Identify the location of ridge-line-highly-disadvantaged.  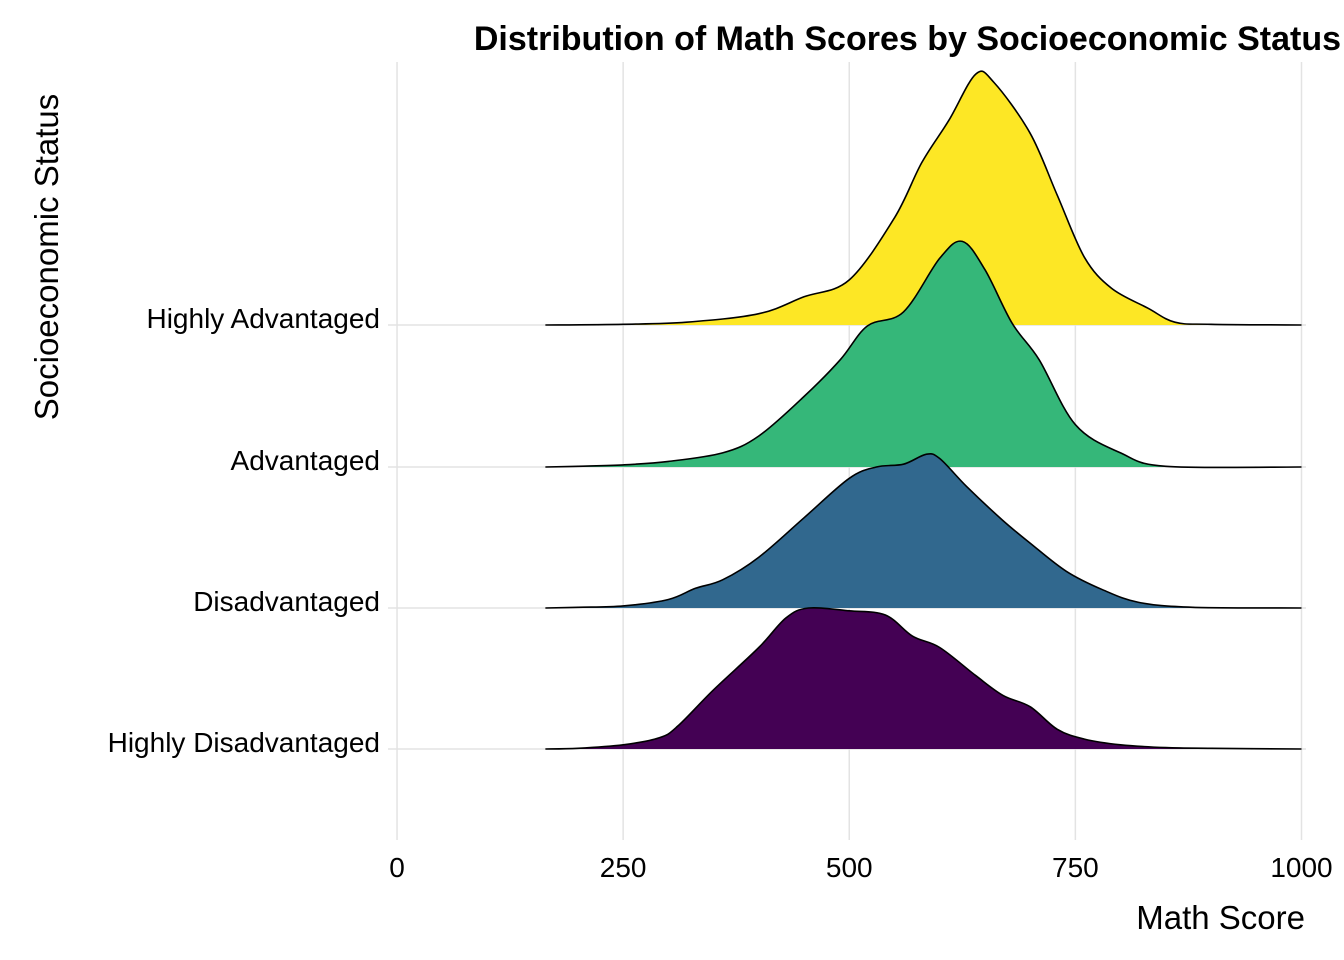
(923, 678).